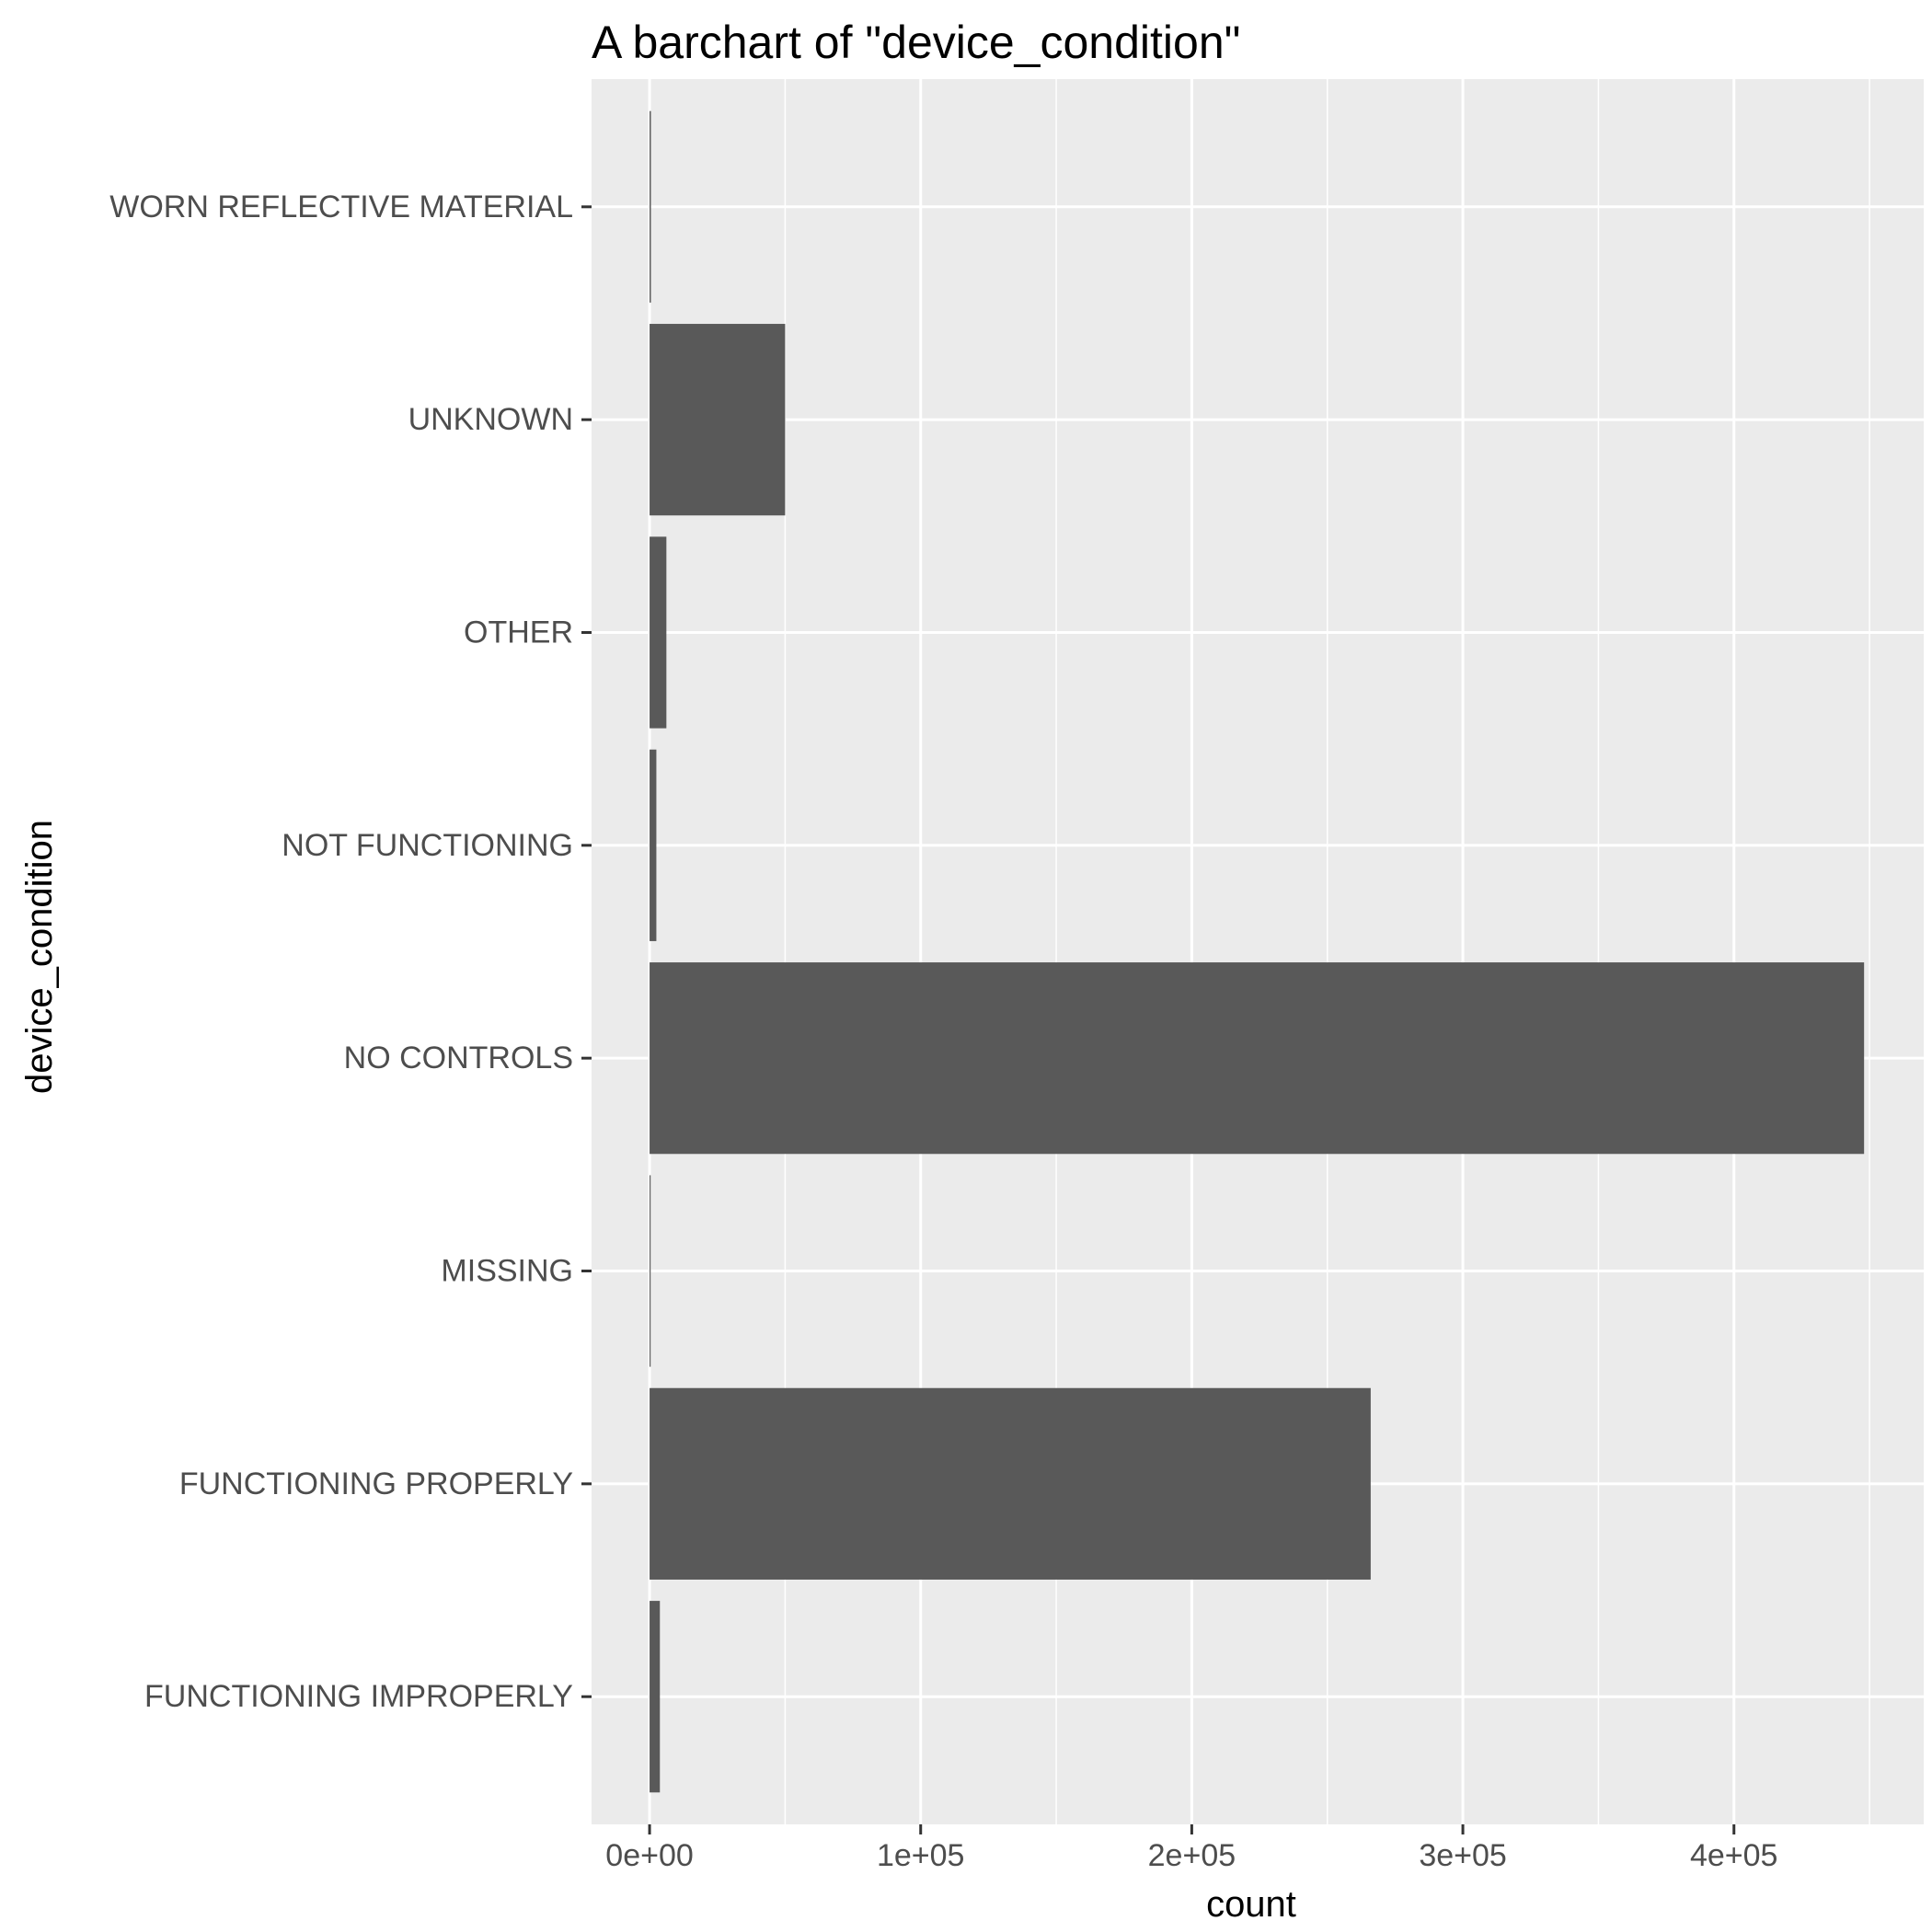 The height and width of the screenshot is (1932, 1932). I want to click on x-axis: 0e+00 1e+05 2e+05 3e+05 4e+05, so click(1191, 1848).